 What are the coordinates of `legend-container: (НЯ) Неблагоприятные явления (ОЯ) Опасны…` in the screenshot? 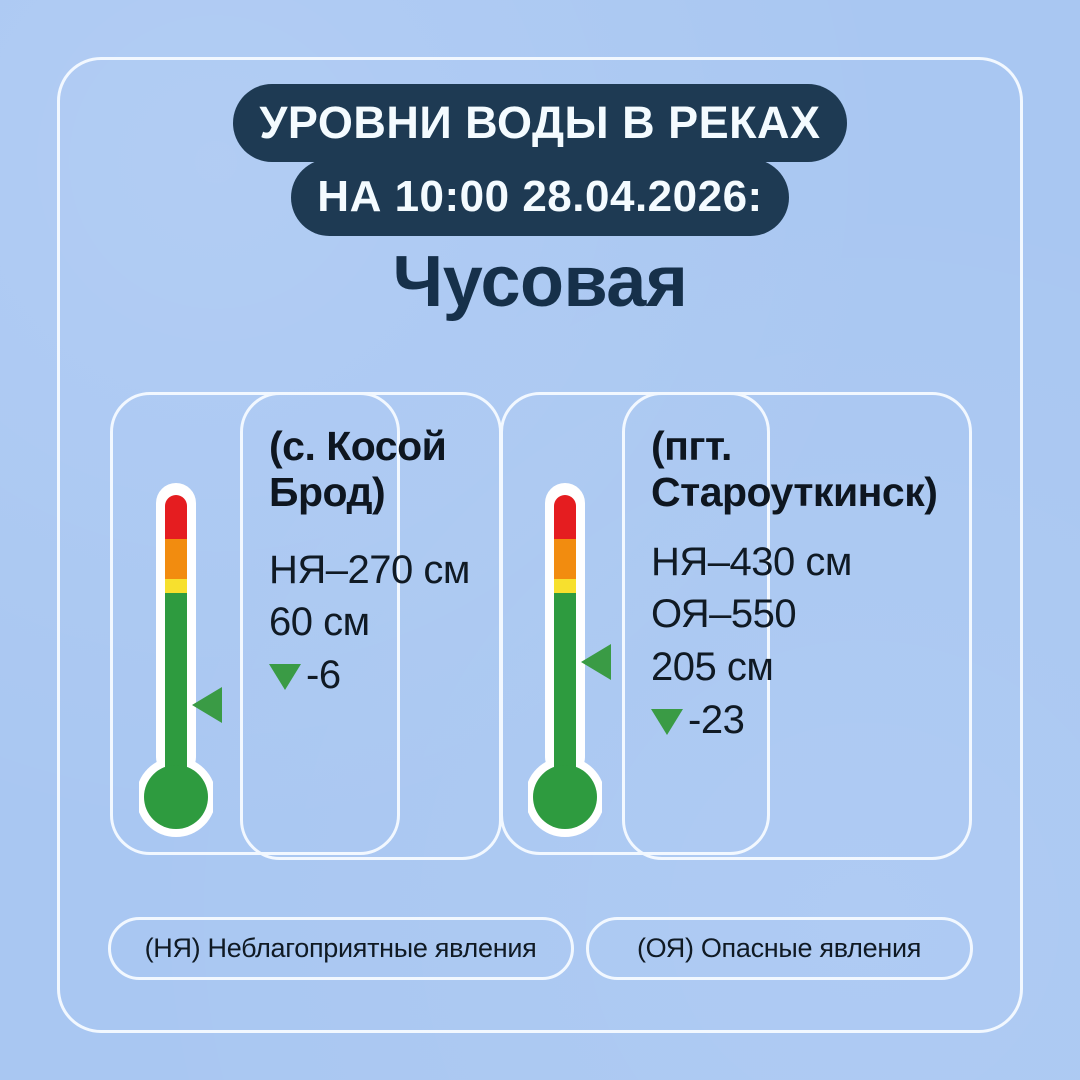 It's located at (540, 948).